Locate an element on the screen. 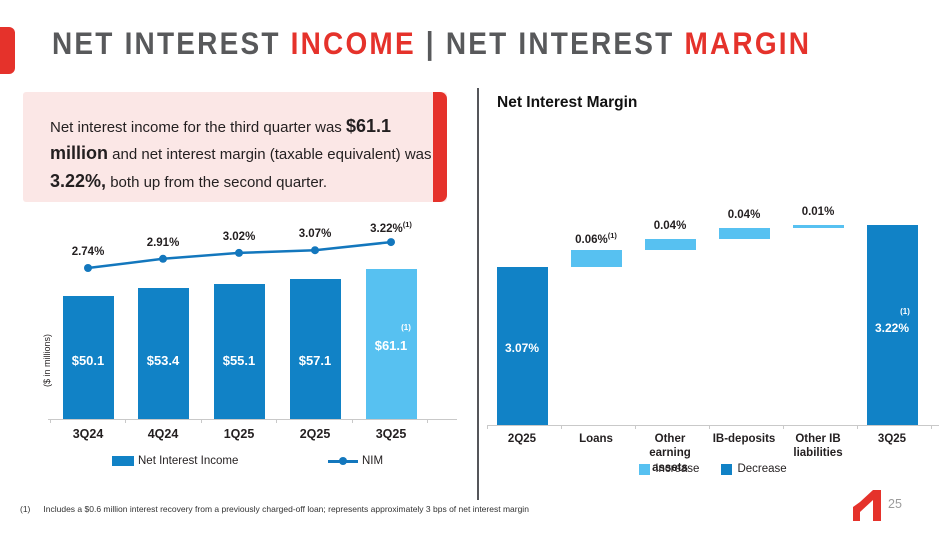  nim-point-label: 2.74% is located at coordinates (88, 252).